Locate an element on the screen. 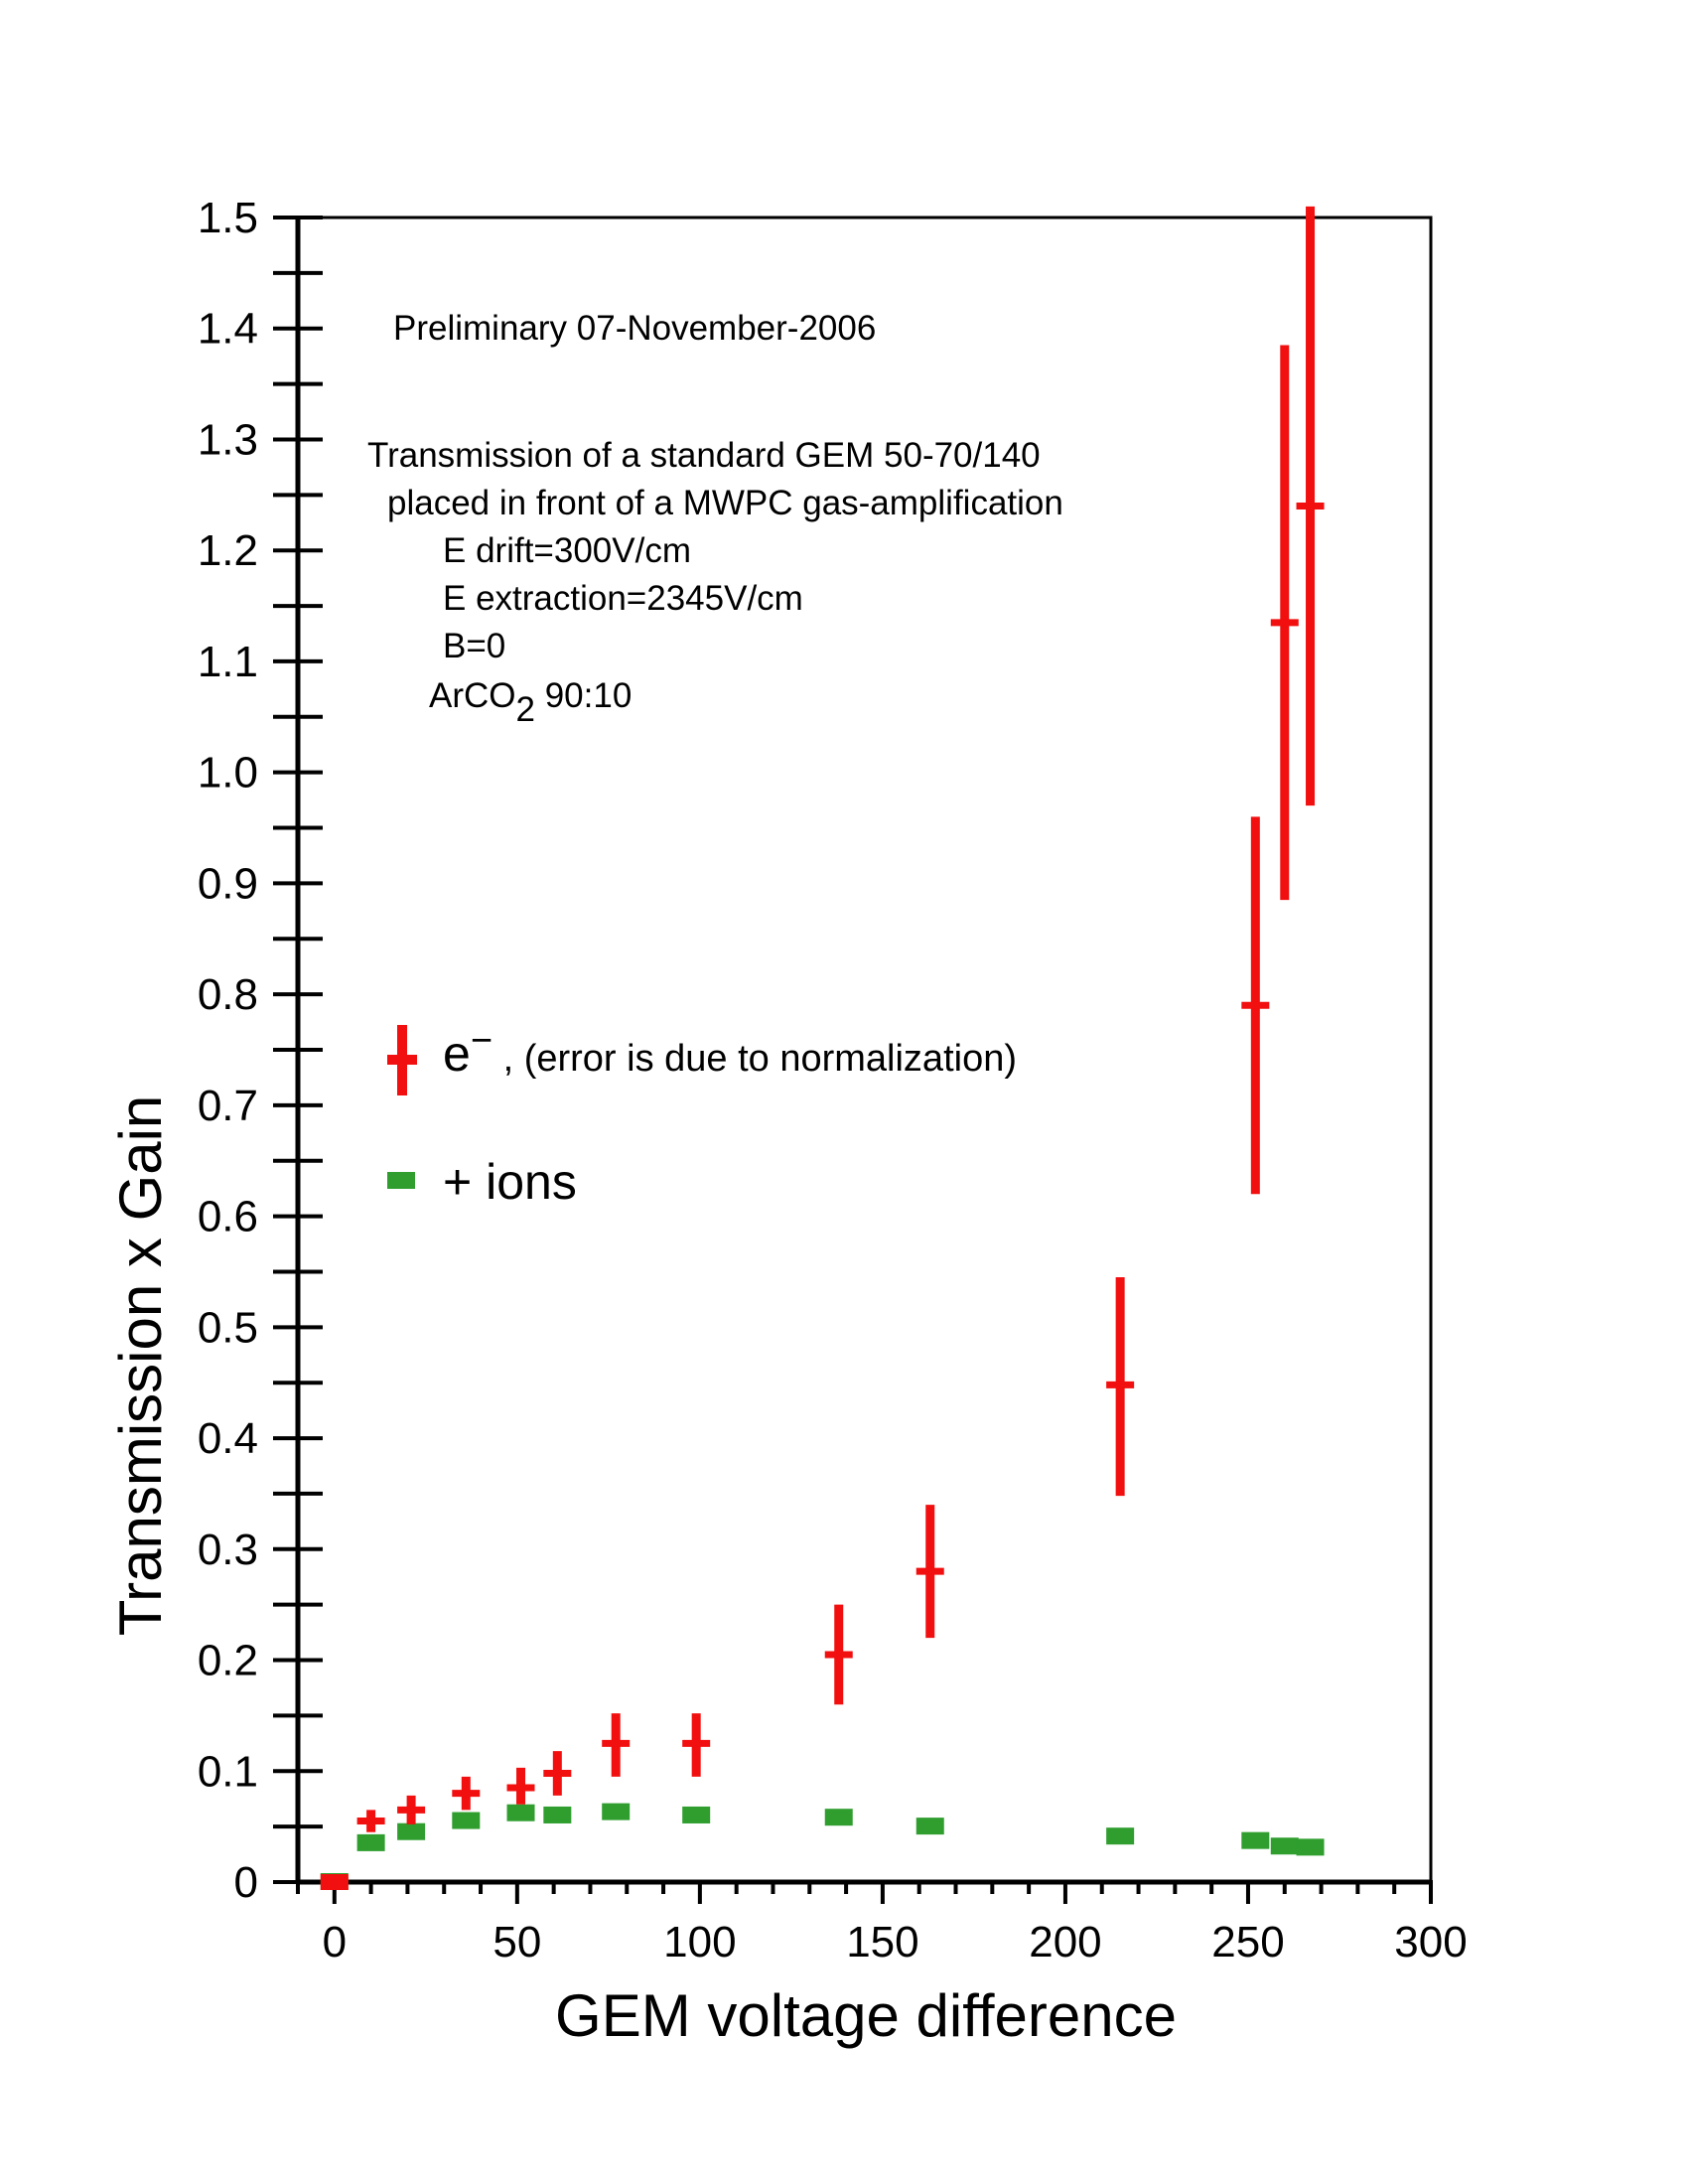 This screenshot has width=1688, height=2184. annotation-gas: ArCO2 90:10 is located at coordinates (530, 702).